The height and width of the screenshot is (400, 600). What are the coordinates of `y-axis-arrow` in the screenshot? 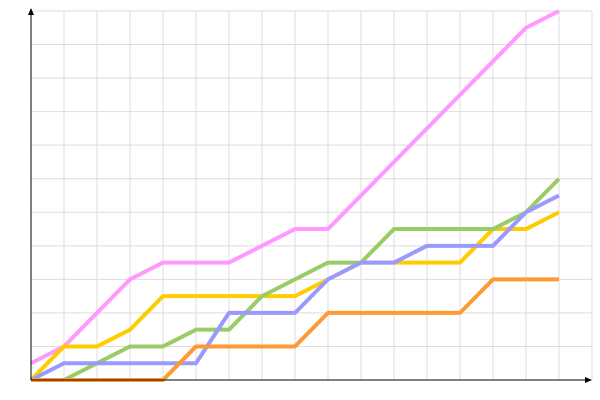 It's located at (31, 11).